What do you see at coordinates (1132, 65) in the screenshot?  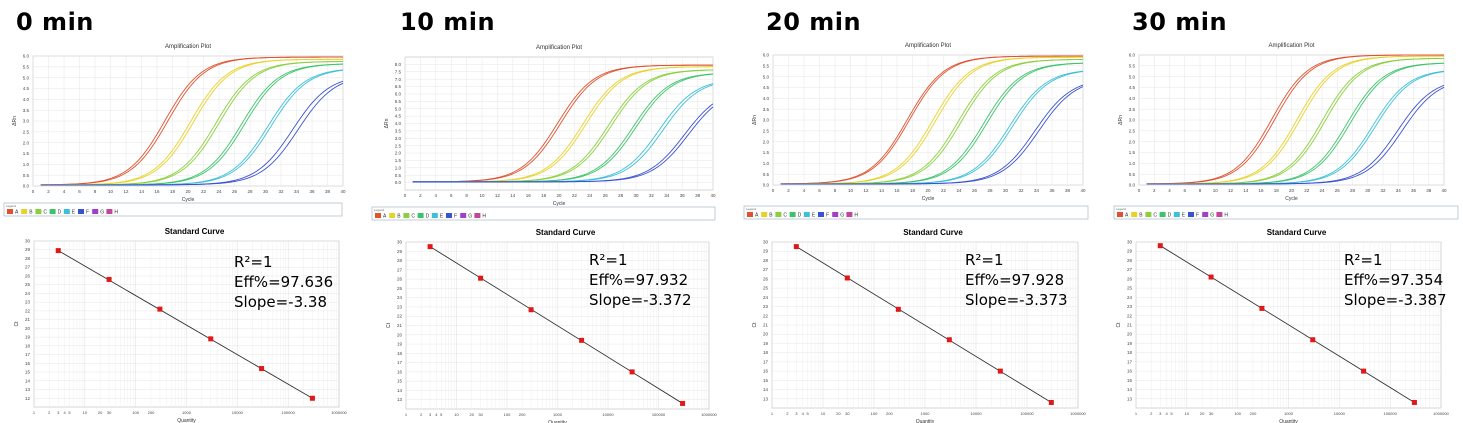 I see `amp-y-tick-label: 5.5` at bounding box center [1132, 65].